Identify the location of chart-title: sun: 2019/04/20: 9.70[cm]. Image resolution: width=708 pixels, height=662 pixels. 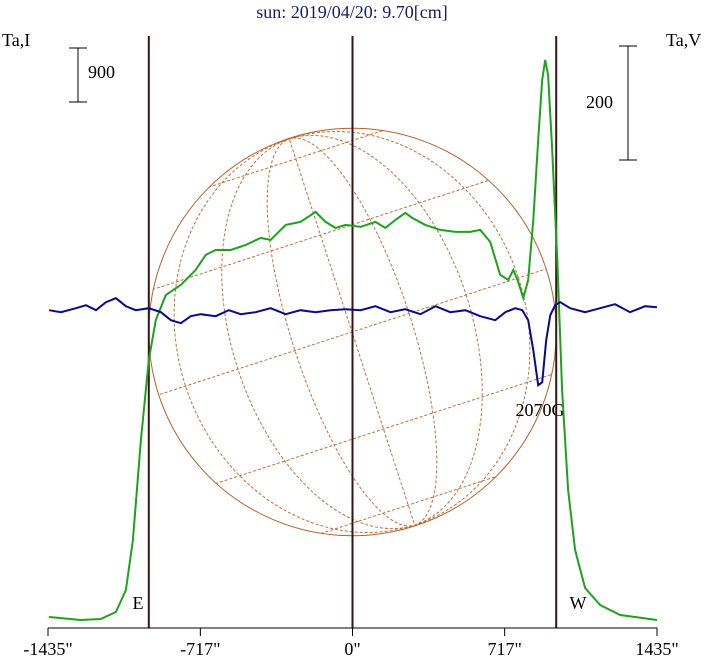
(352, 12).